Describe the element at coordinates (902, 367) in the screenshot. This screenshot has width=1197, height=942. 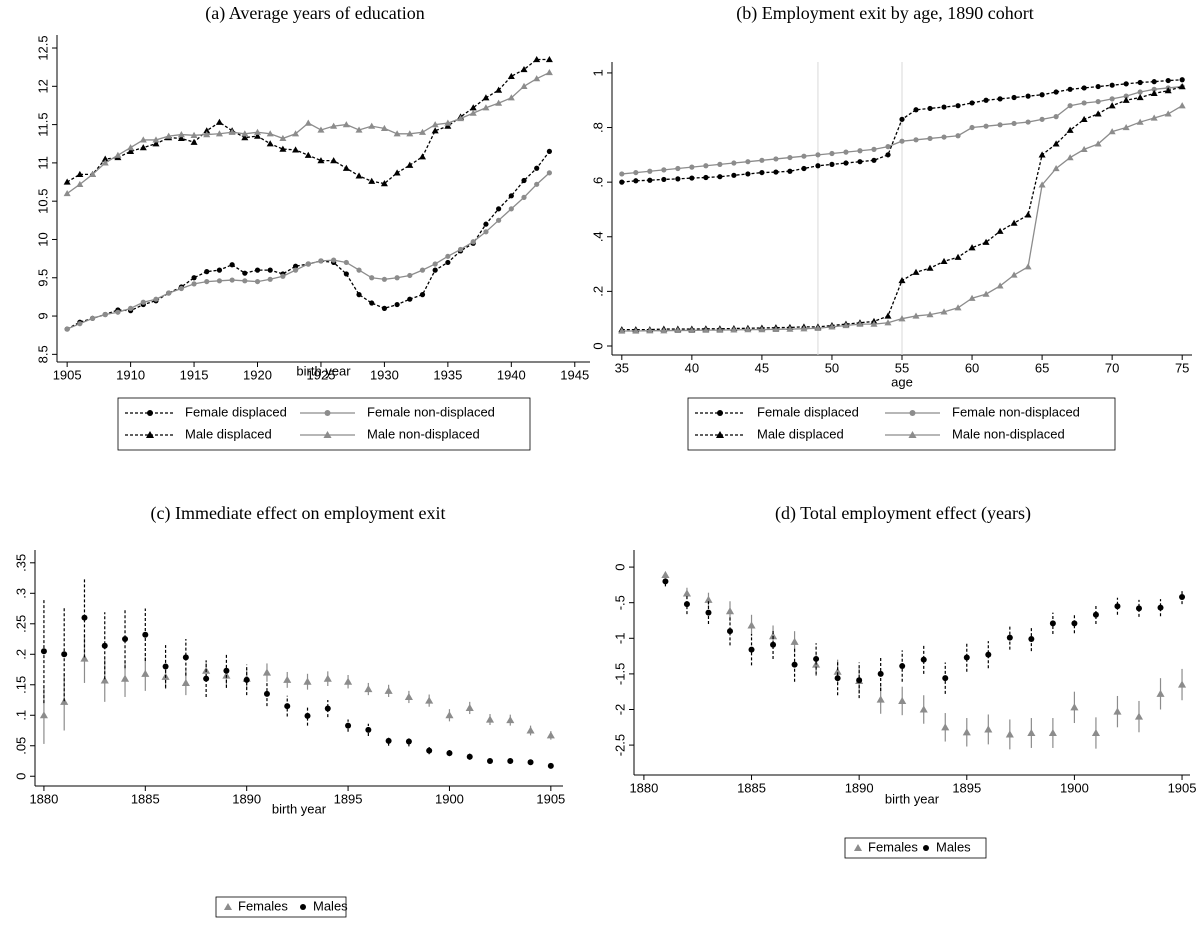
I see `x-tick-label: 55` at that location.